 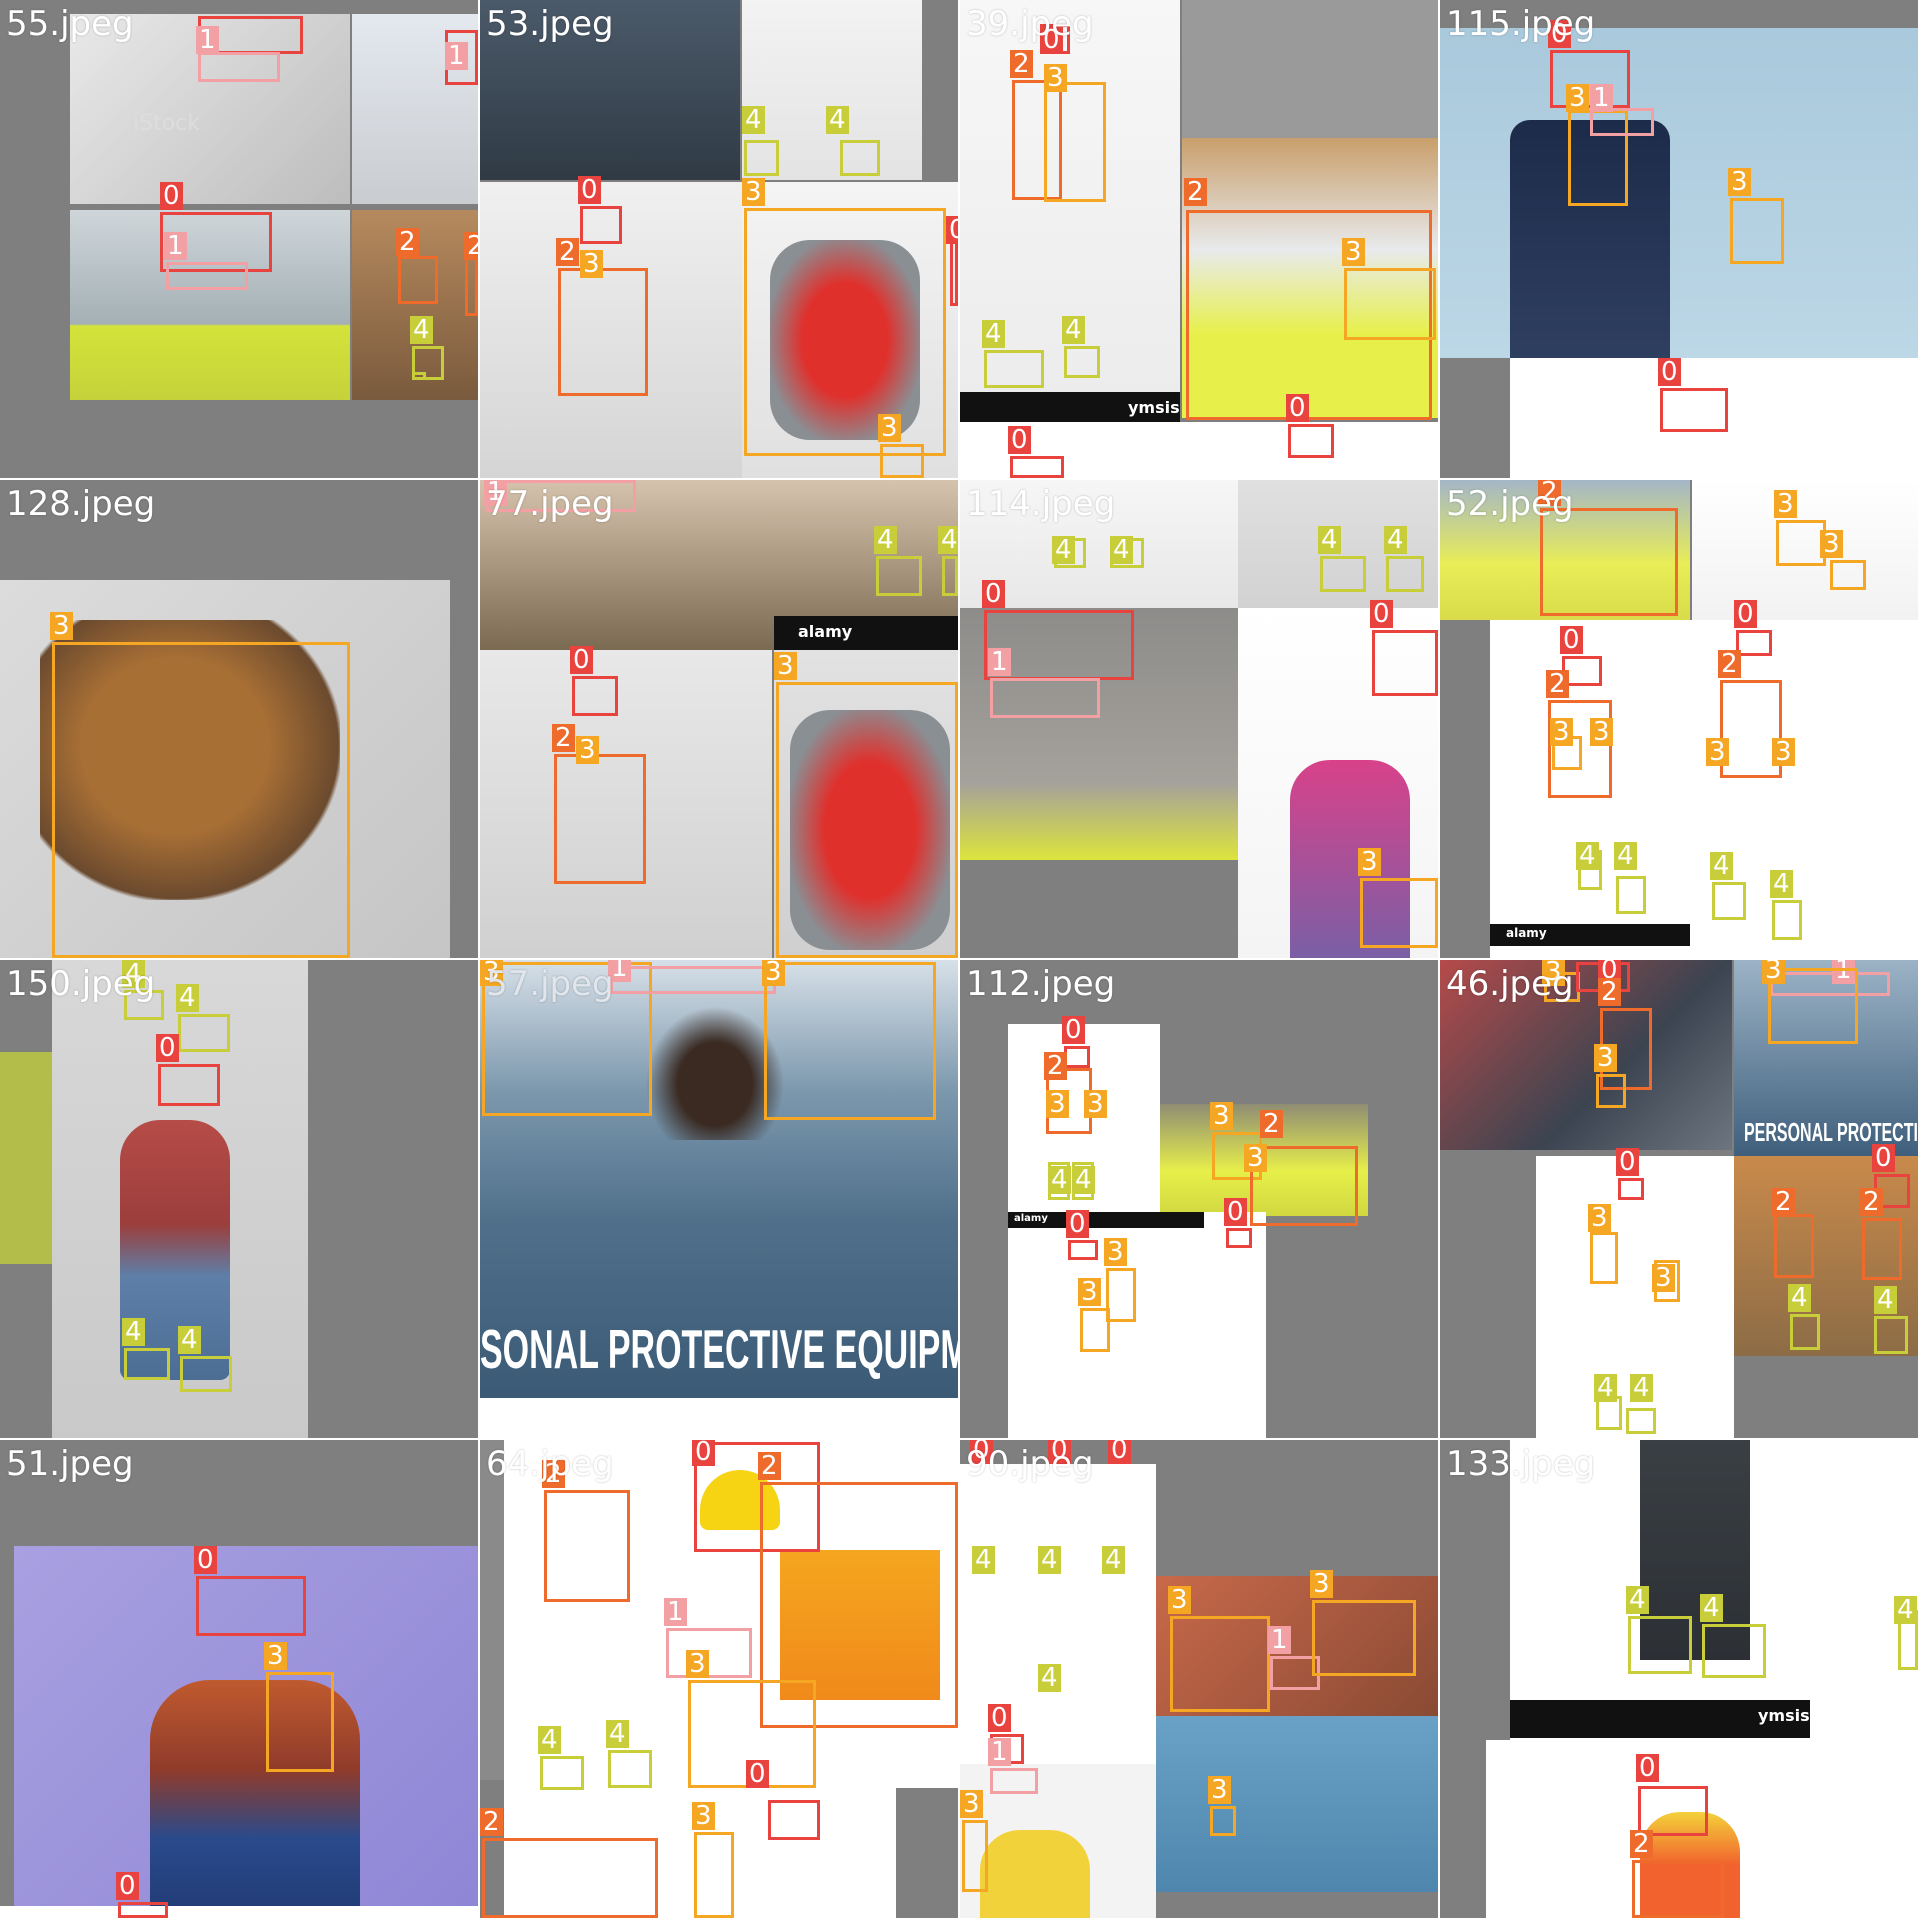 I want to click on photo-worker-blue, so click(x=1297, y=1804).